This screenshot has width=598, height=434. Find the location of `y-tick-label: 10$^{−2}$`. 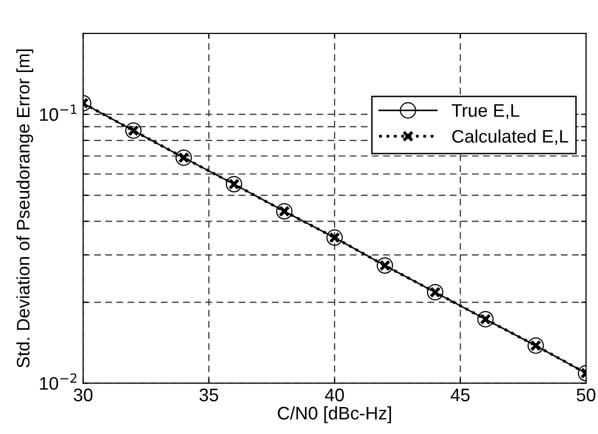

y-tick-label: 10$^{−2}$ is located at coordinates (58, 381).